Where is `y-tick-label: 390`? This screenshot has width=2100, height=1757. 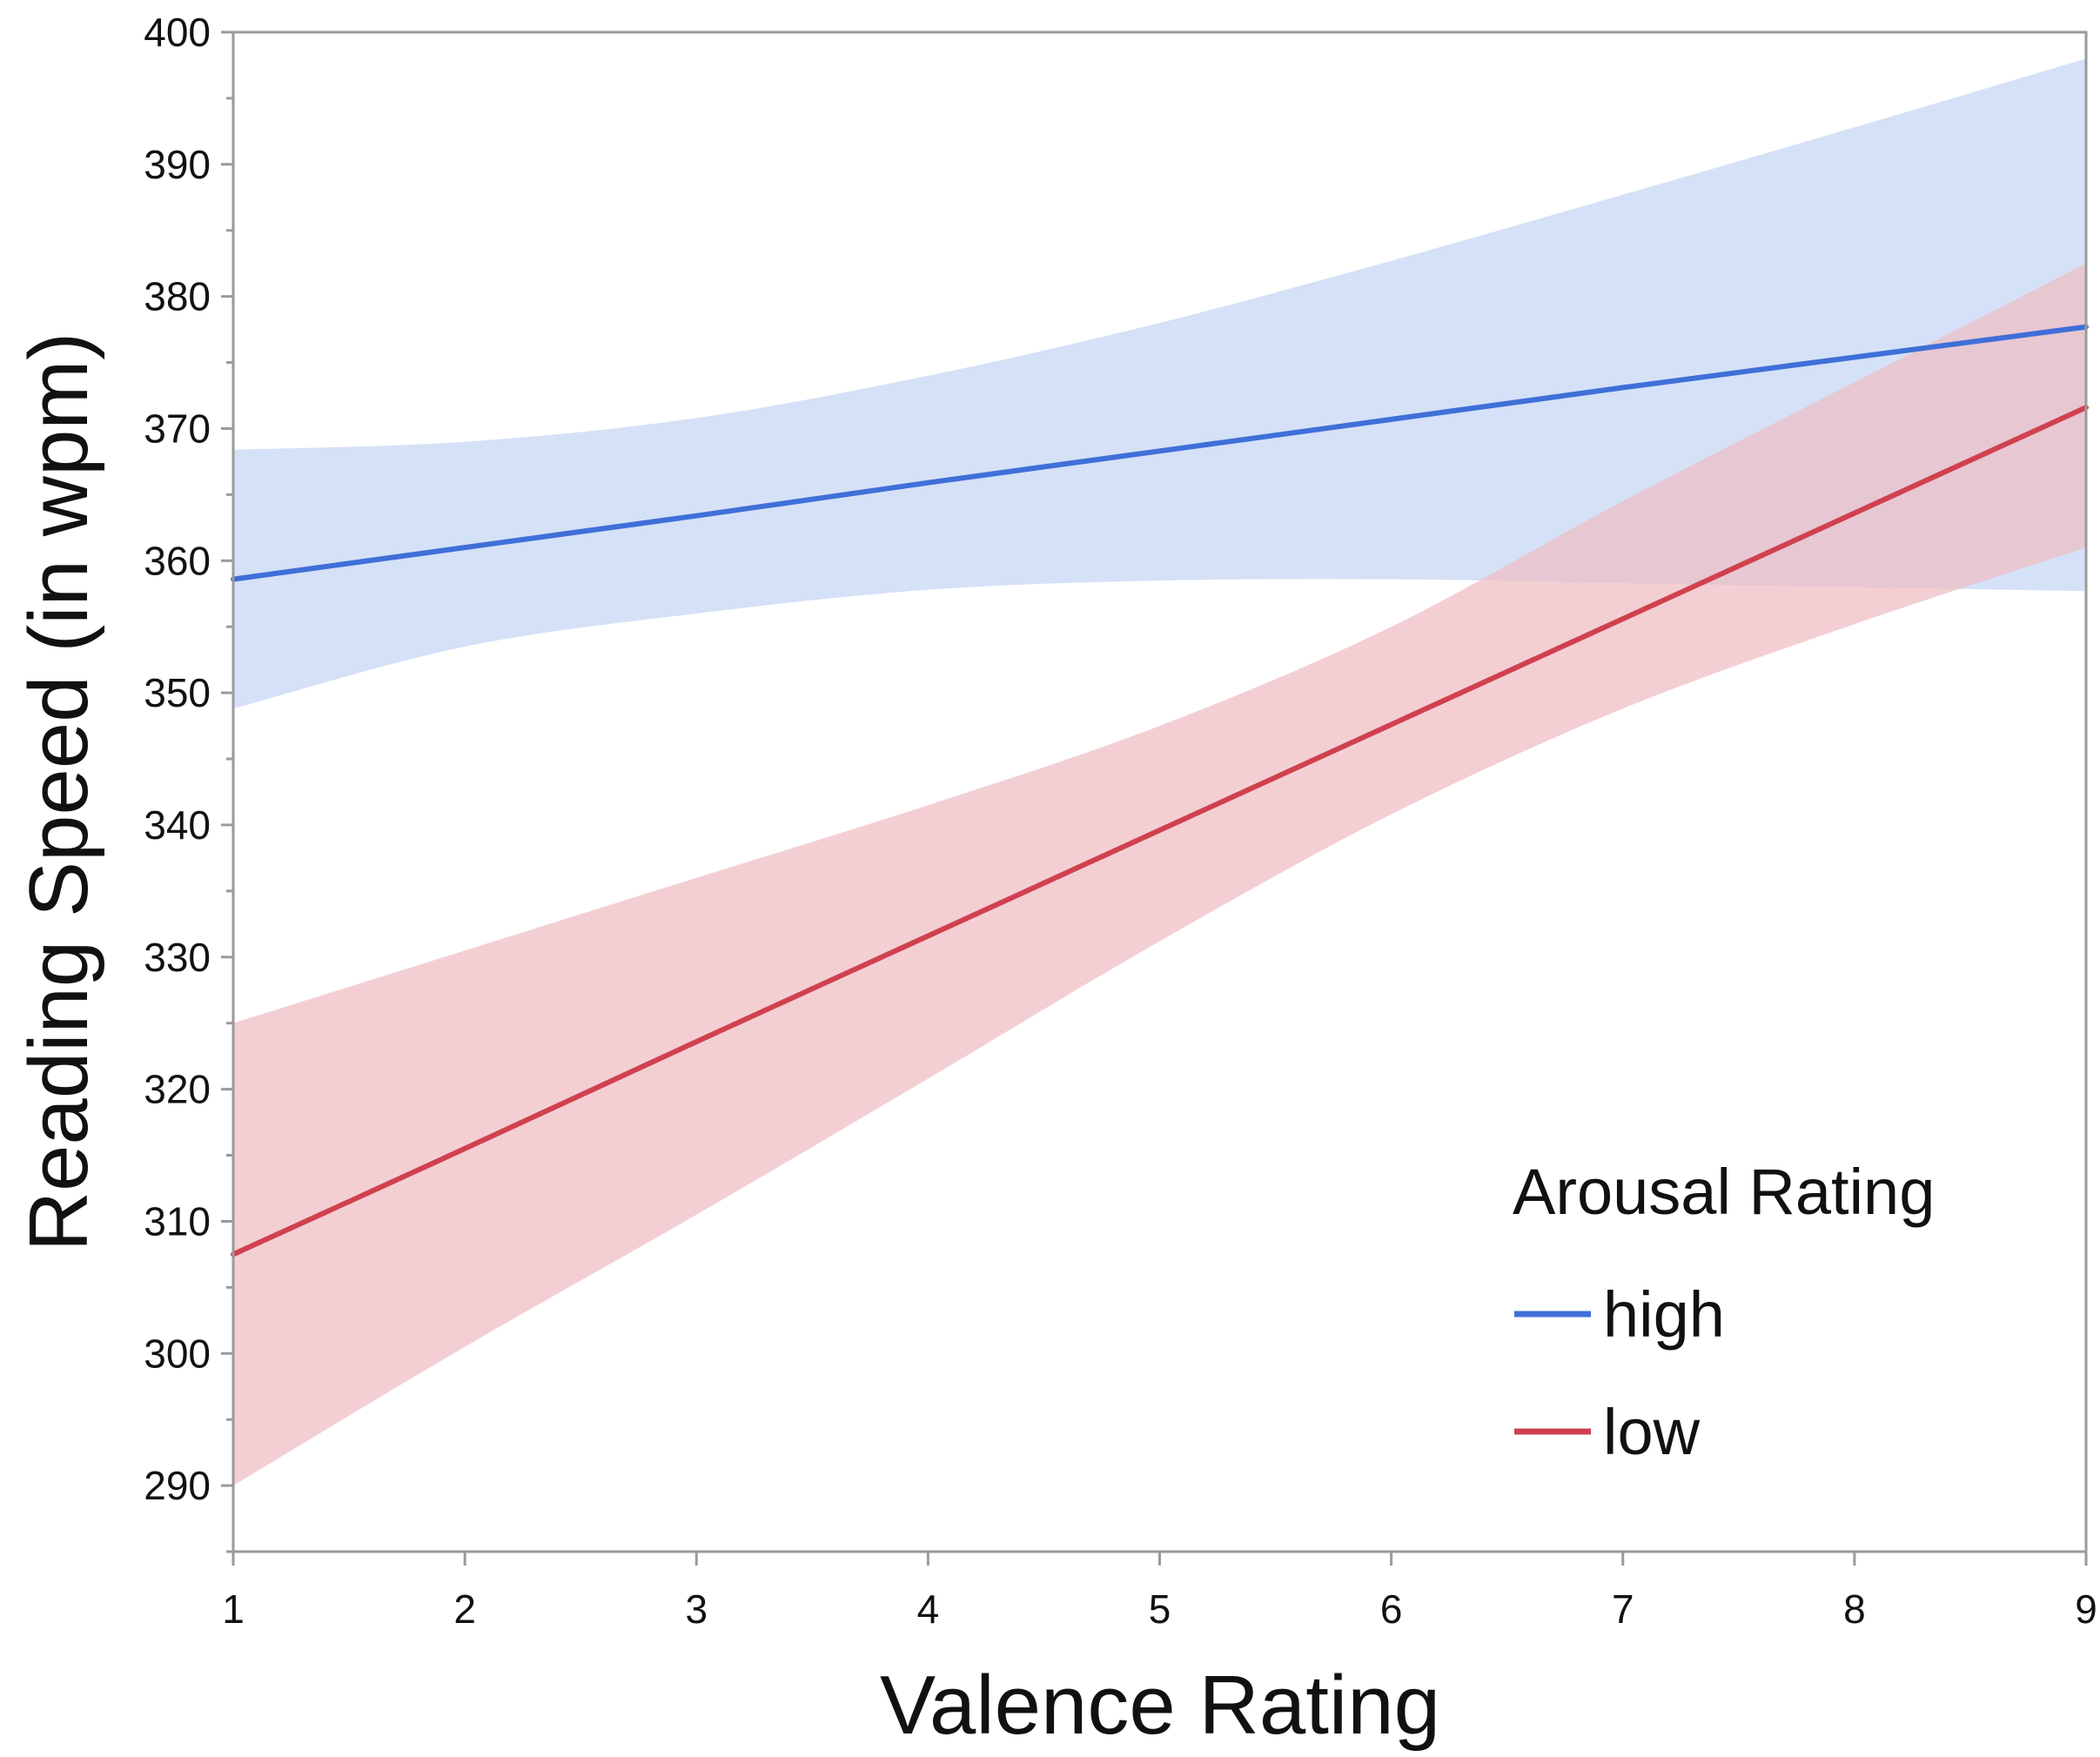
y-tick-label: 390 is located at coordinates (177, 164).